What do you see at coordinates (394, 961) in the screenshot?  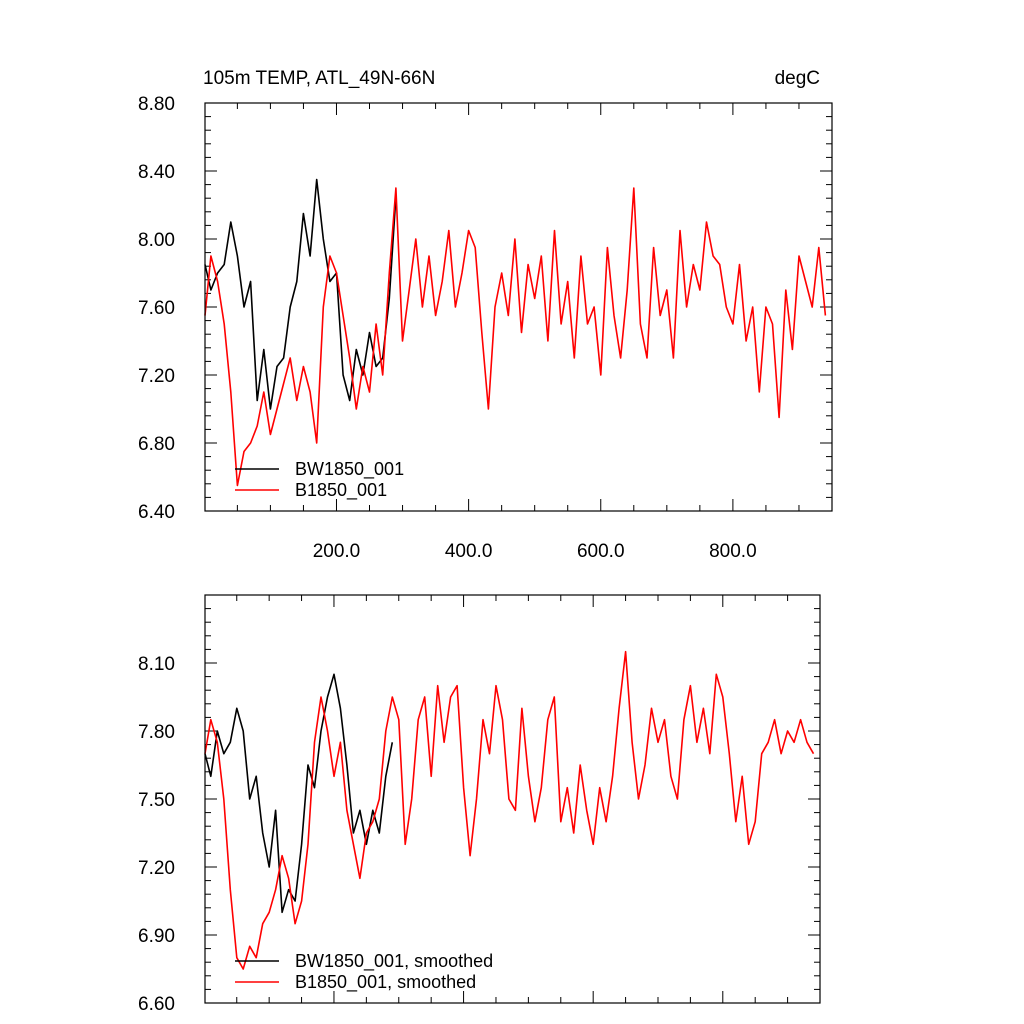 I see `legend-label: BW1850_001, smoothed` at bounding box center [394, 961].